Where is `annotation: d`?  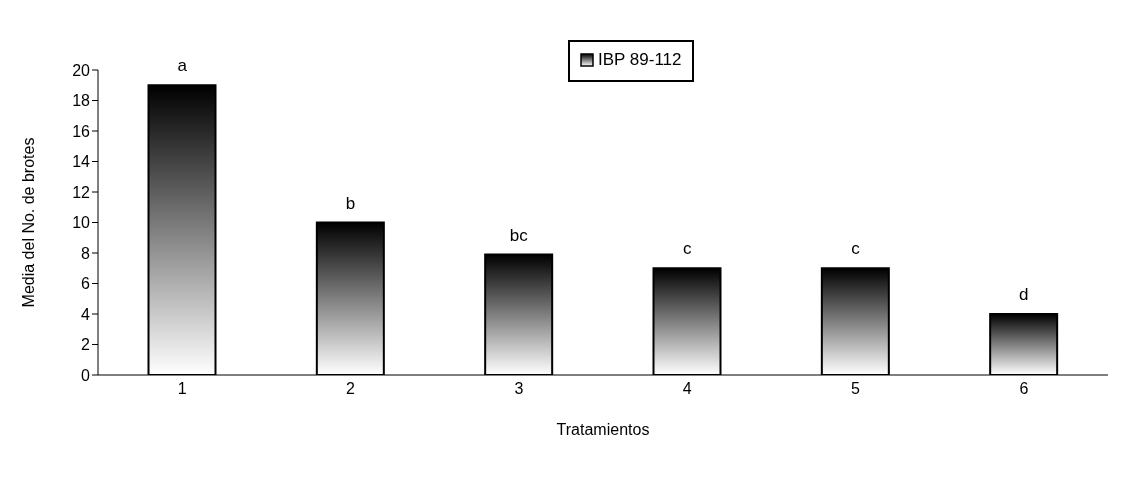
annotation: d is located at coordinates (1024, 294).